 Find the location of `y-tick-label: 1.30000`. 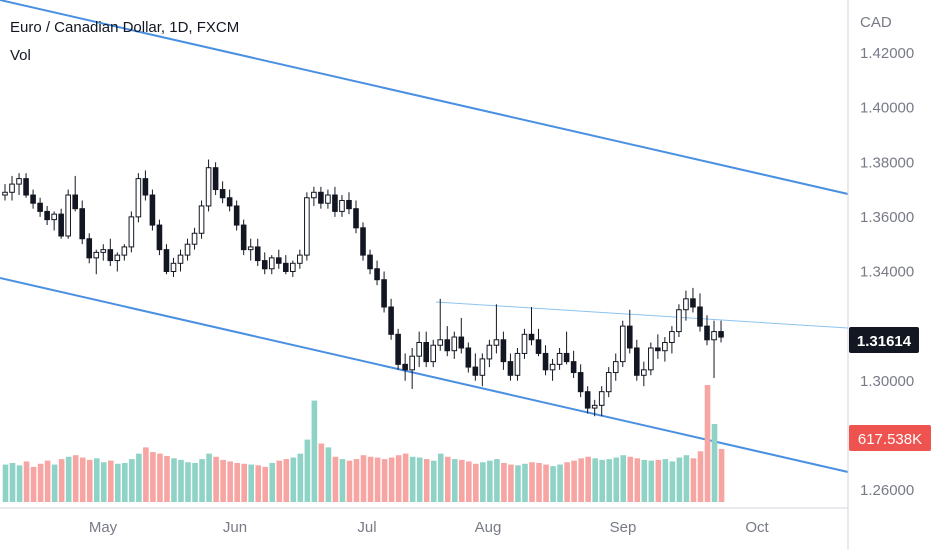

y-tick-label: 1.30000 is located at coordinates (887, 381).